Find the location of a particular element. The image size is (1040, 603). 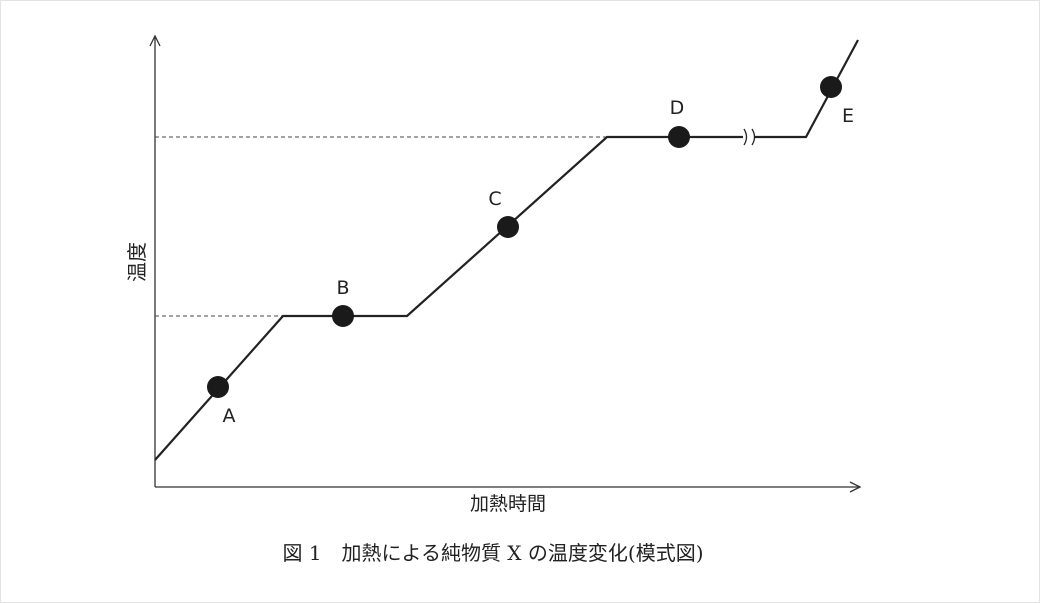

point-label: B is located at coordinates (342, 288).